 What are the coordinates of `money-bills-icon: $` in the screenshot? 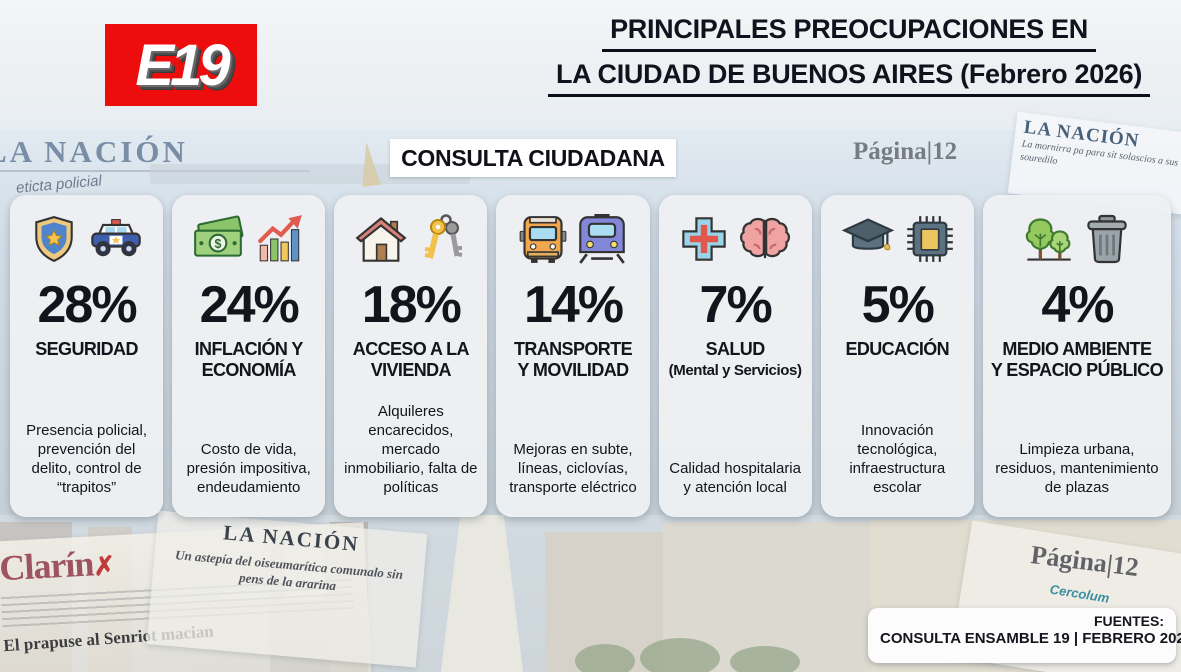 It's located at (218, 239).